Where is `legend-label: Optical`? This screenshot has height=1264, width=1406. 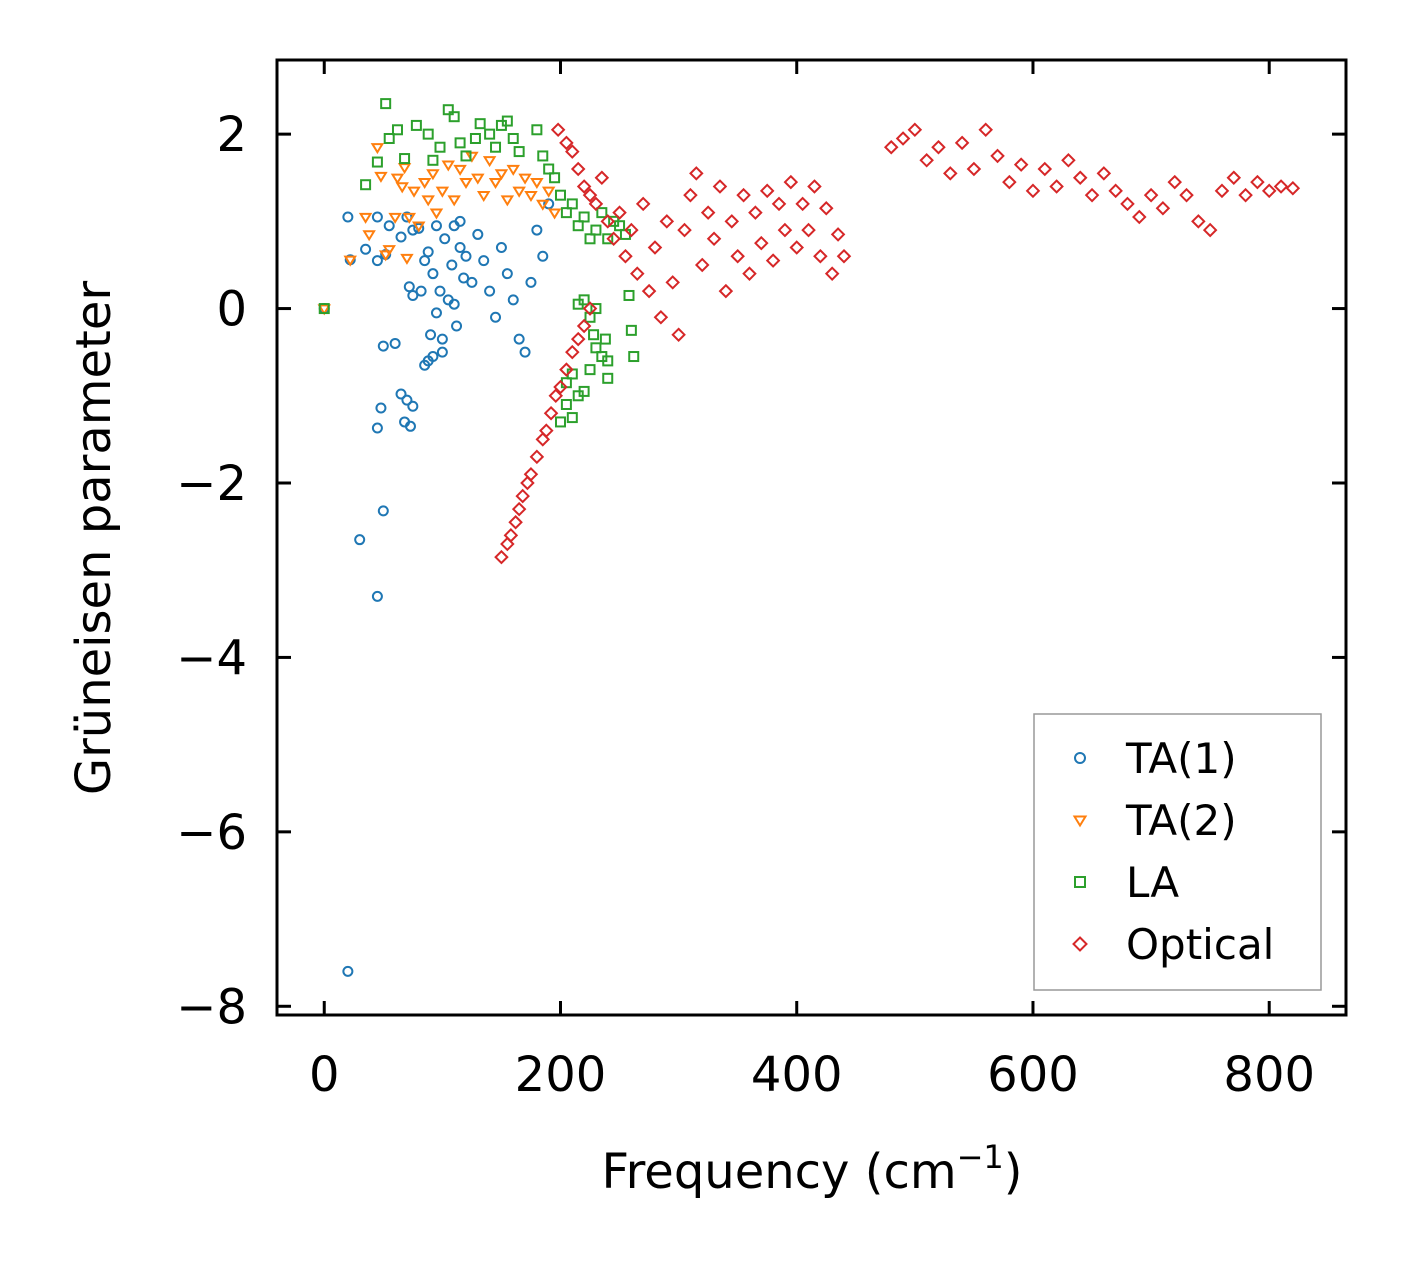
legend-label: Optical is located at coordinates (1200, 944).